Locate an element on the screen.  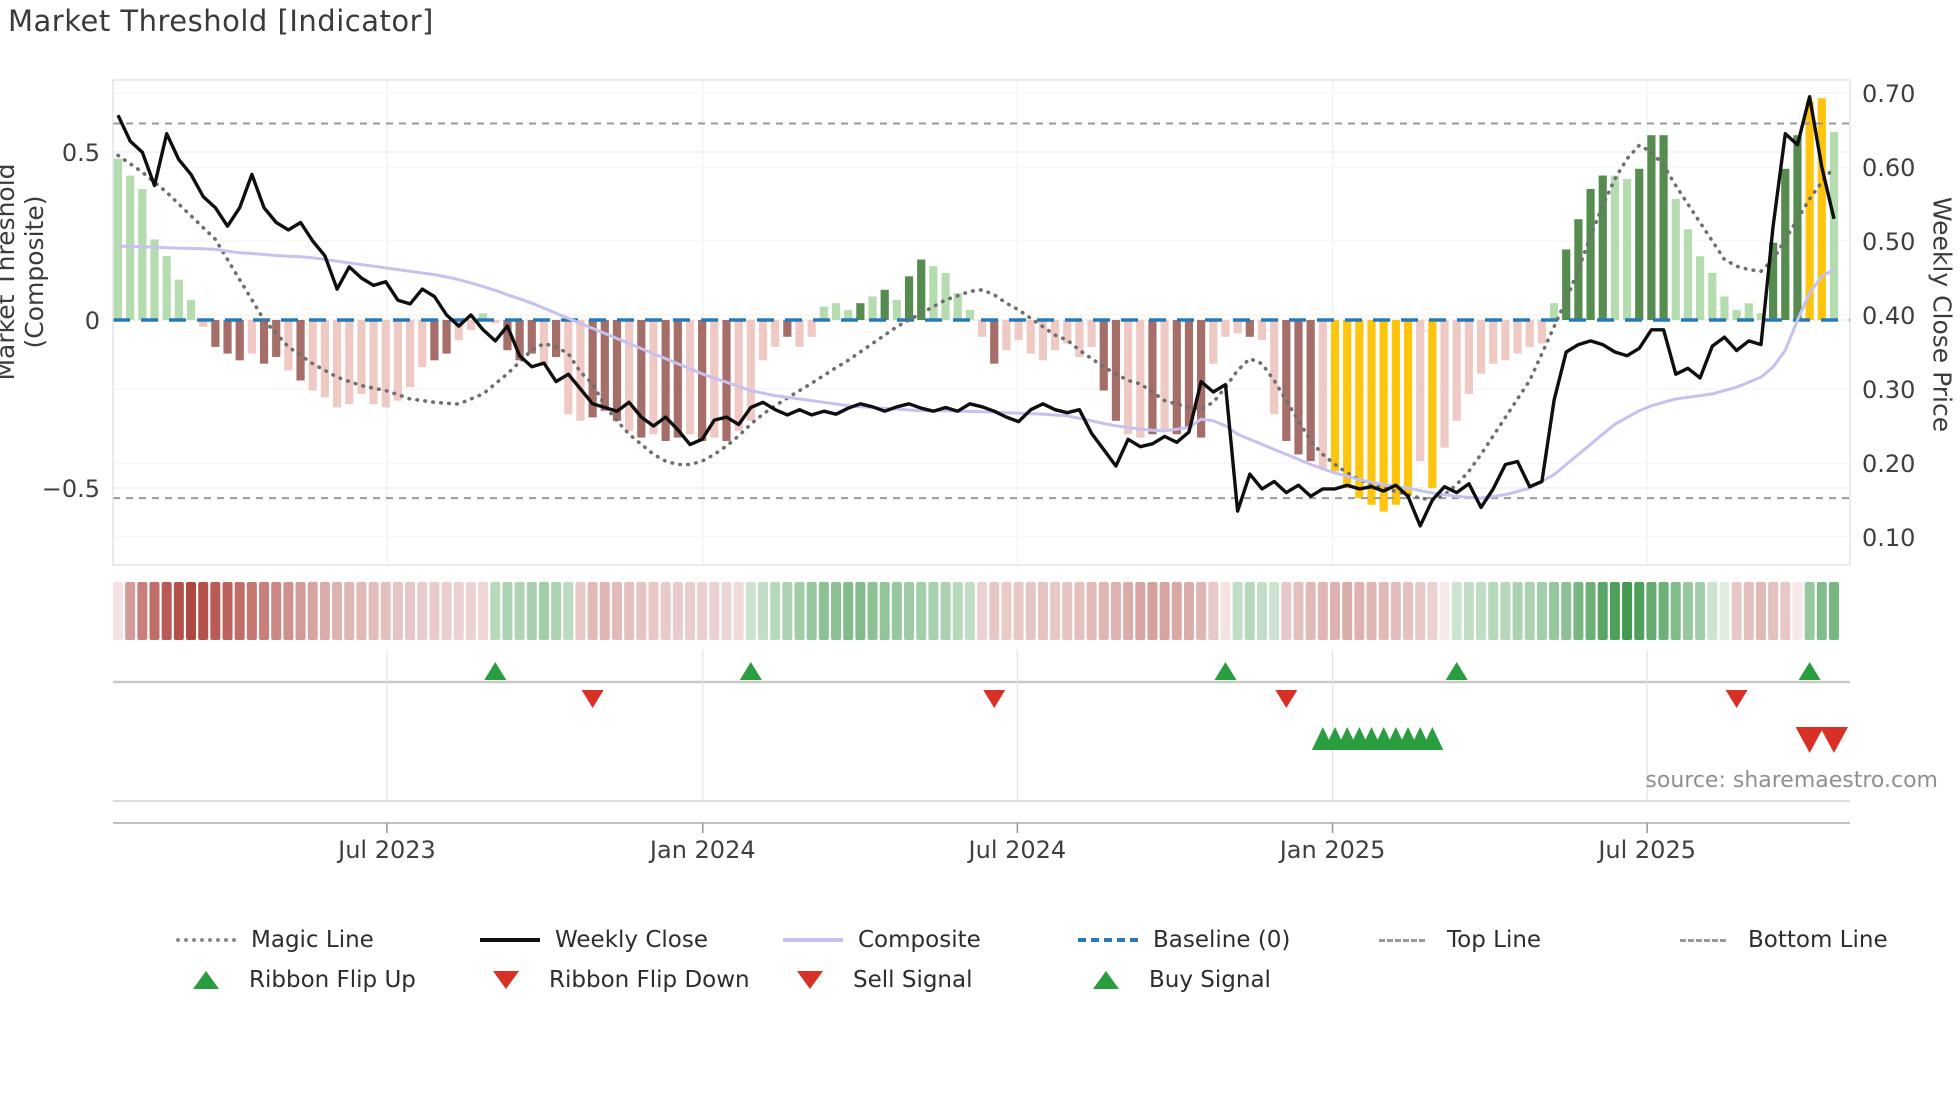
legend-label: Magic Line is located at coordinates (312, 940).